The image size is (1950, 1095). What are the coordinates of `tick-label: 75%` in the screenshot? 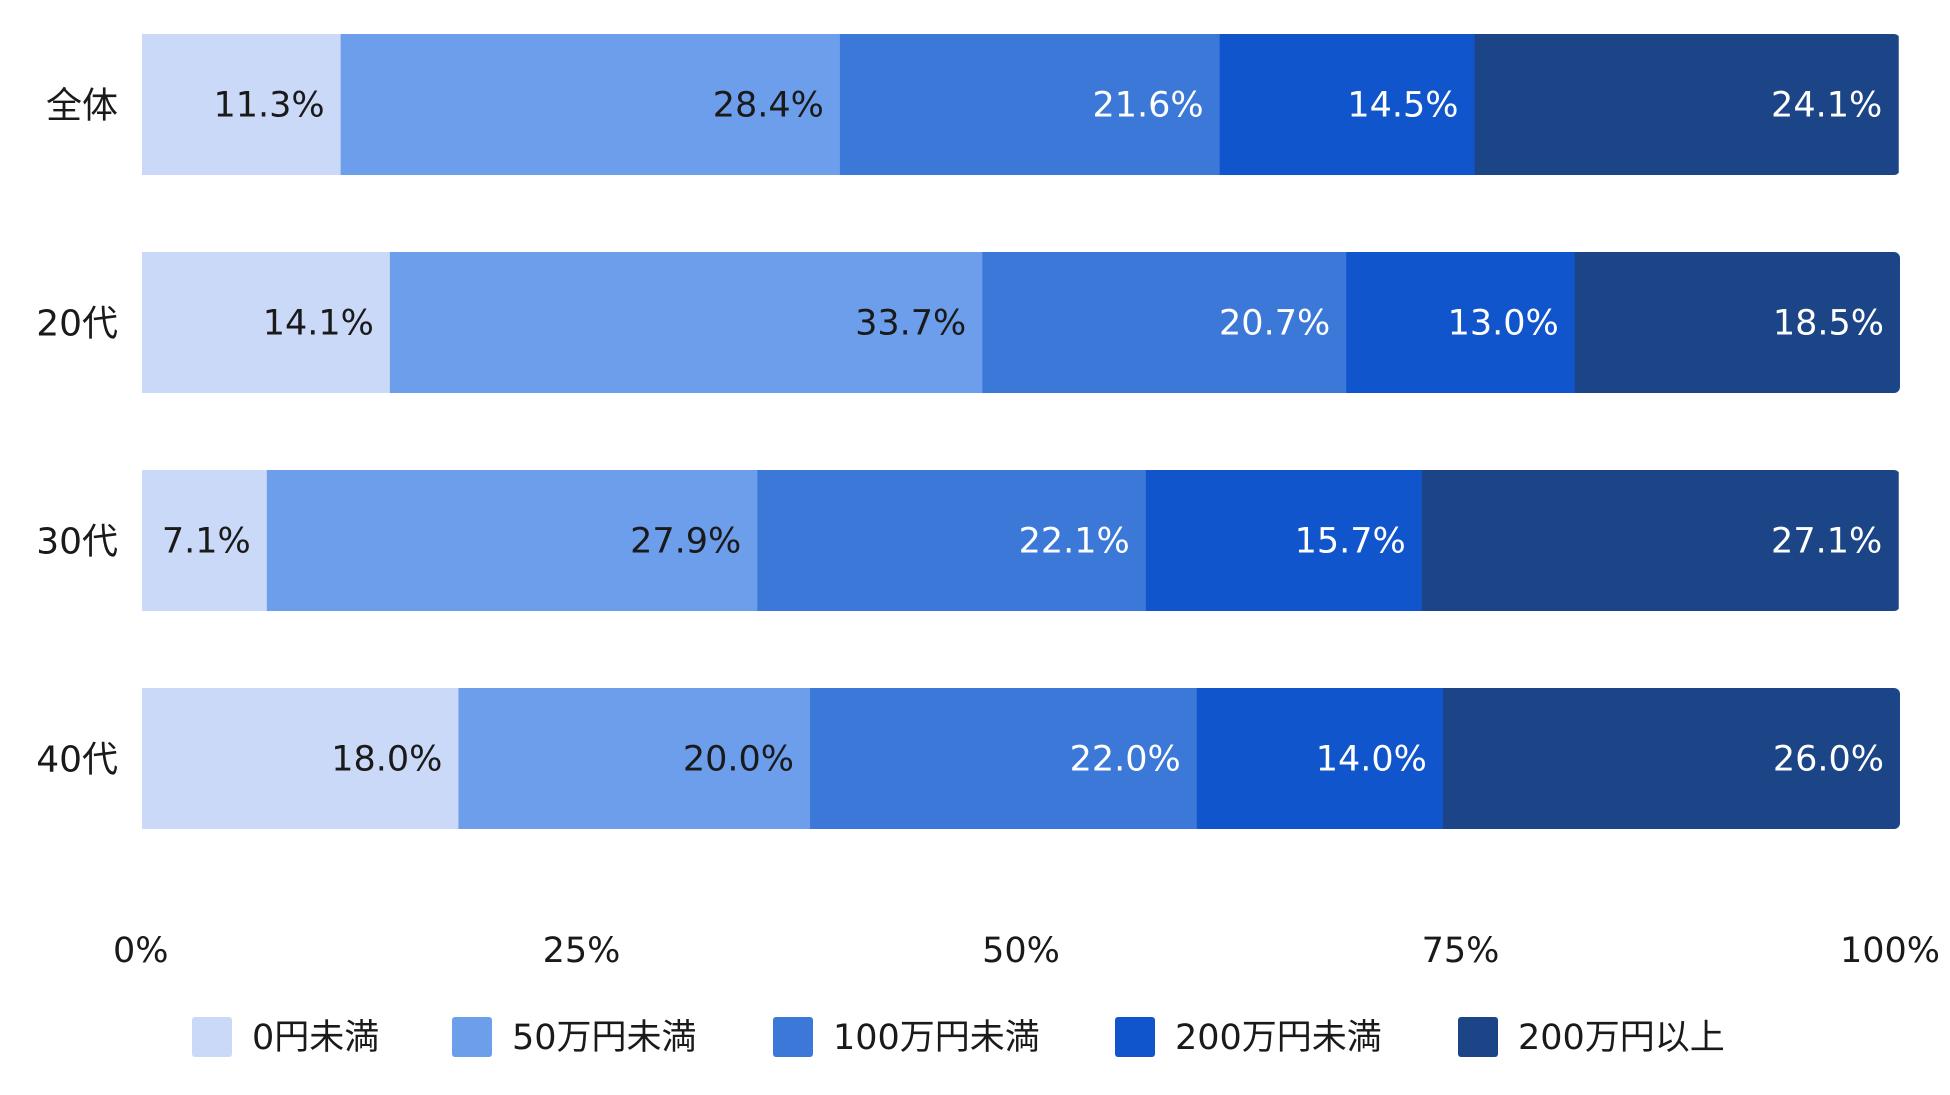 It's located at (1461, 951).